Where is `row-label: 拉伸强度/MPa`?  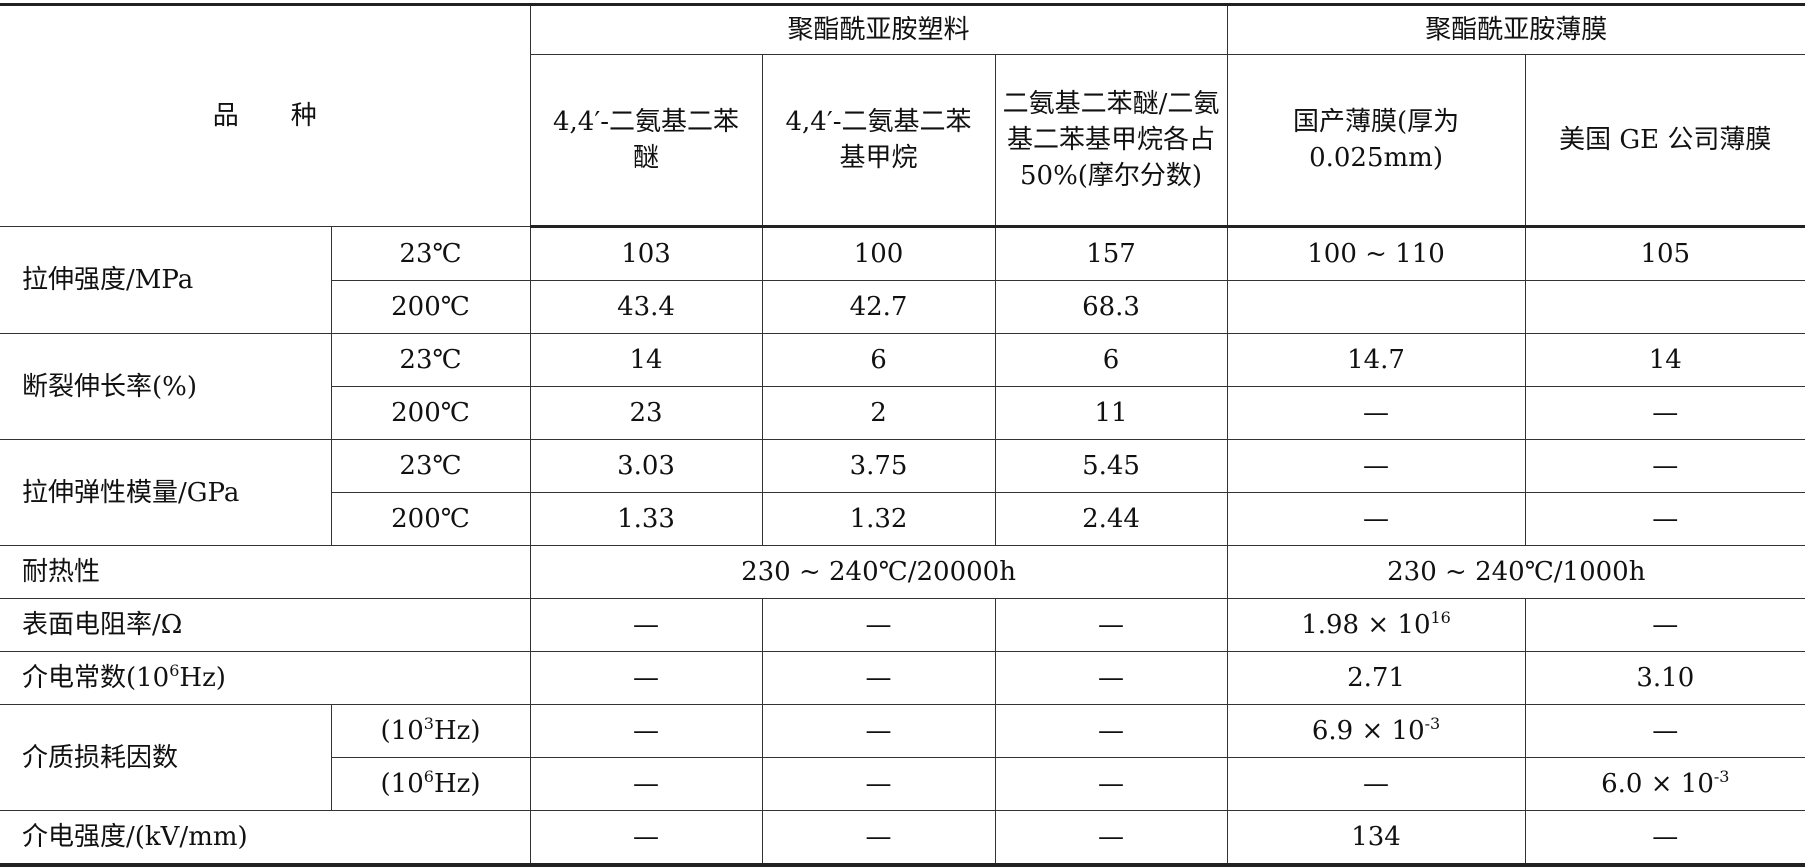
row-label: 拉伸强度/MPa is located at coordinates (166, 280).